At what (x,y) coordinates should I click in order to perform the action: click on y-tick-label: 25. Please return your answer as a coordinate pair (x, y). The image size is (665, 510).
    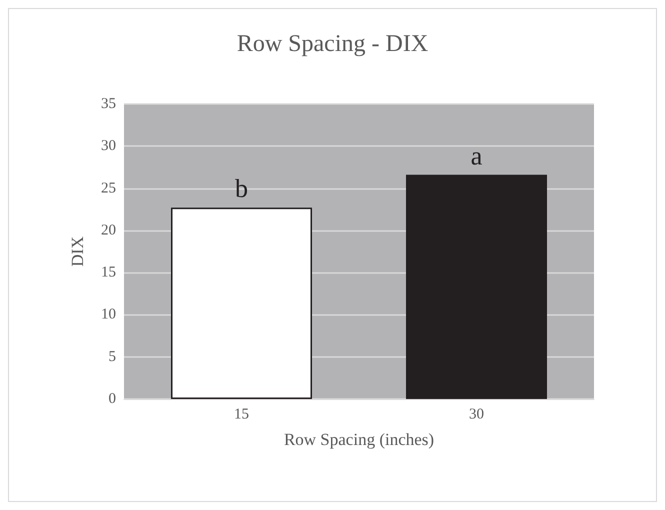
    Looking at the image, I should click on (108, 188).